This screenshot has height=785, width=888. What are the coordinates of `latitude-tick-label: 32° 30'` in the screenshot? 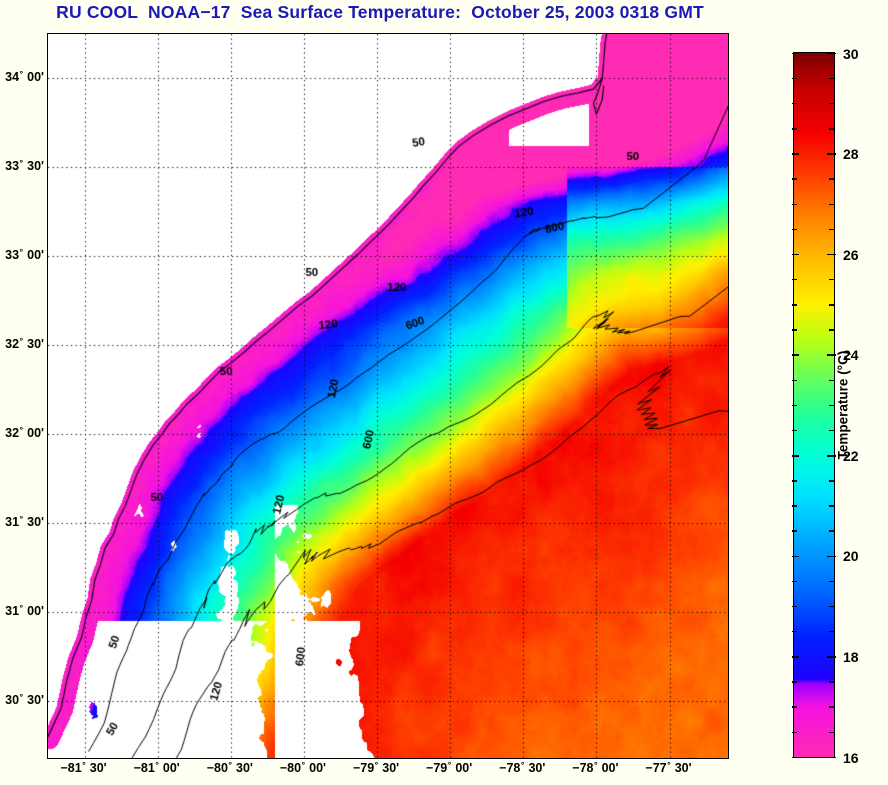 It's located at (24, 344).